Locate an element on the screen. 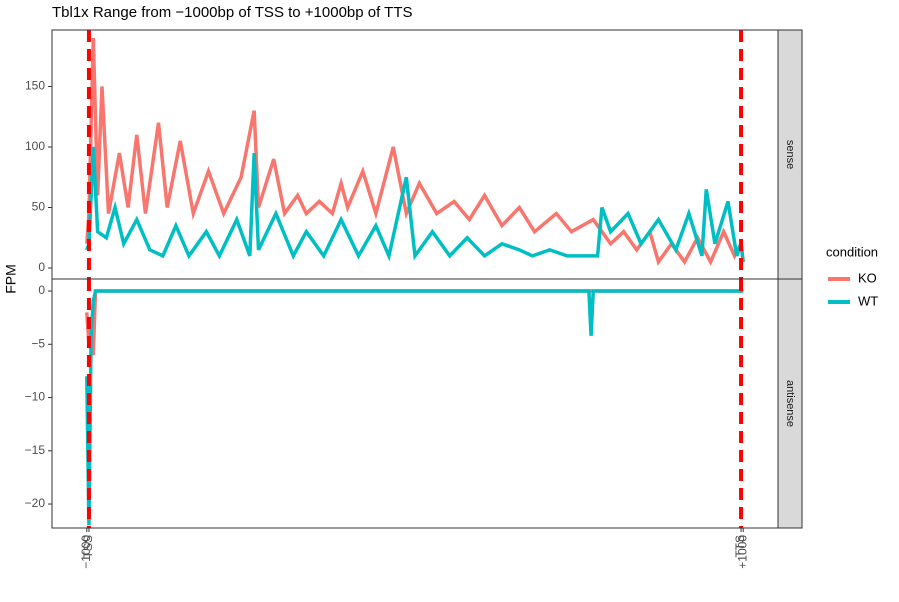 Image resolution: width=899 pixels, height=602 pixels. y-tick-label: 100 is located at coordinates (35, 146).